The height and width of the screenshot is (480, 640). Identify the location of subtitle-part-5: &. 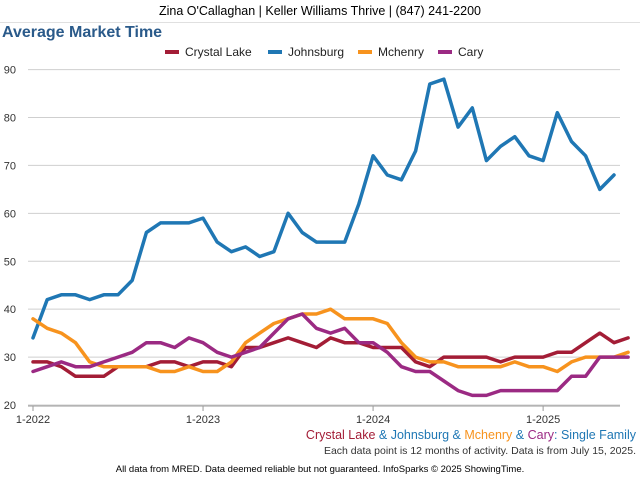
(520, 435).